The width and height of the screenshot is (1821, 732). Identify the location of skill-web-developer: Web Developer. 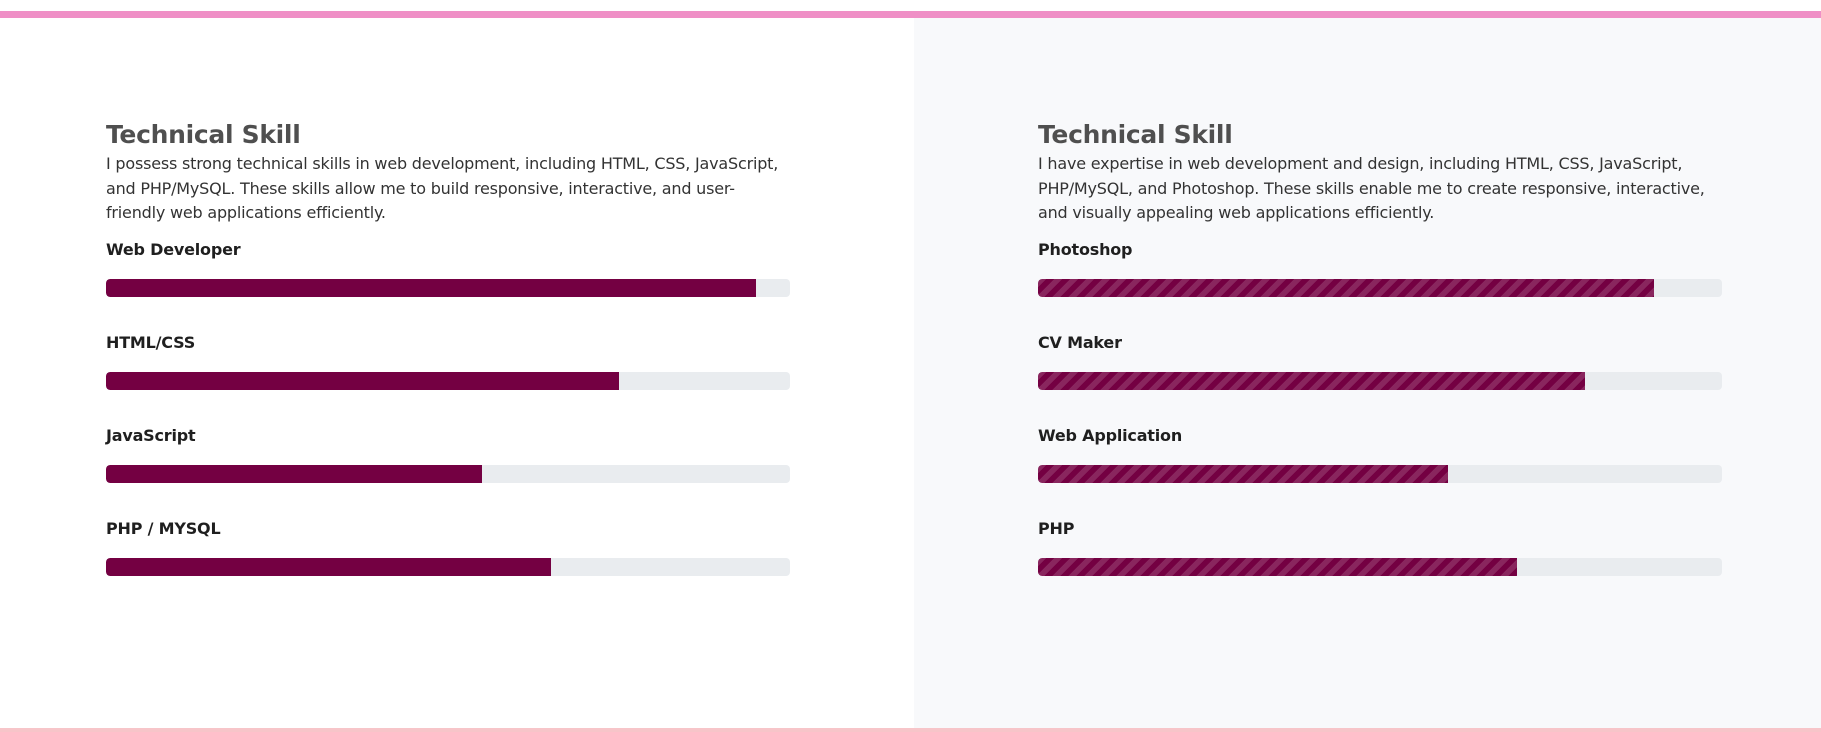
(448, 268).